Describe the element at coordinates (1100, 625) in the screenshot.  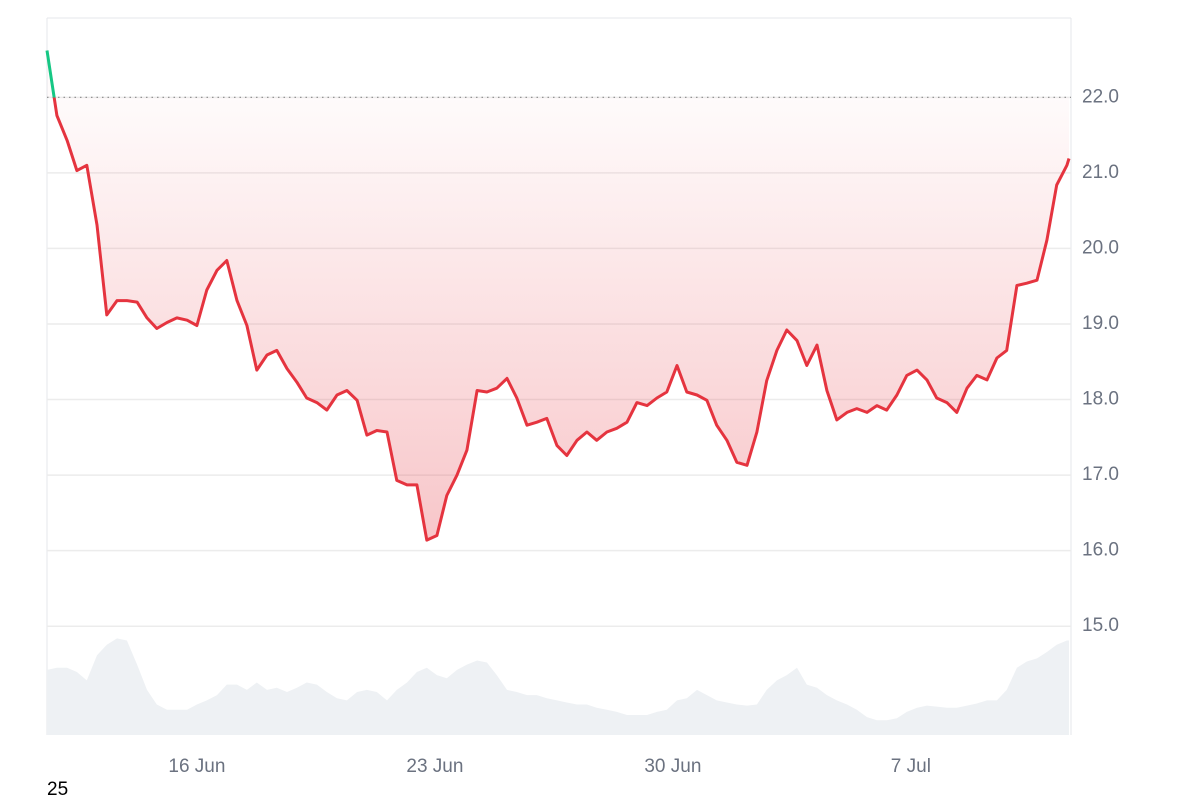
I see `y-tick-label: 15.0` at that location.